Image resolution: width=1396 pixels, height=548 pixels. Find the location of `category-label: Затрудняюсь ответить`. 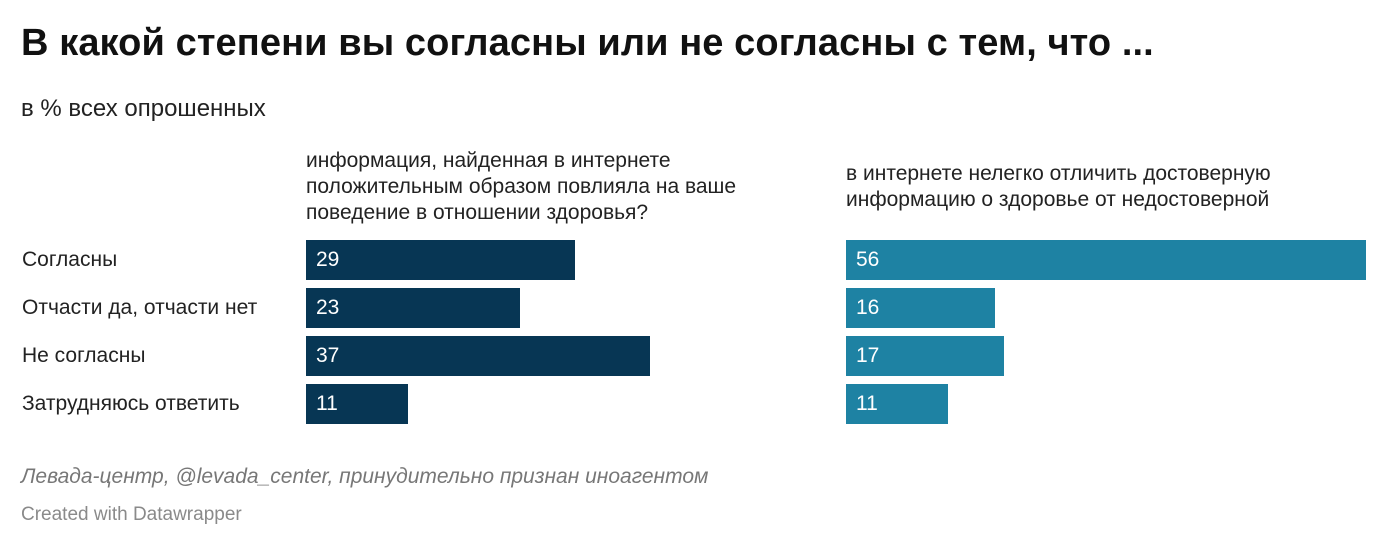

category-label: Затрудняюсь ответить is located at coordinates (131, 403).